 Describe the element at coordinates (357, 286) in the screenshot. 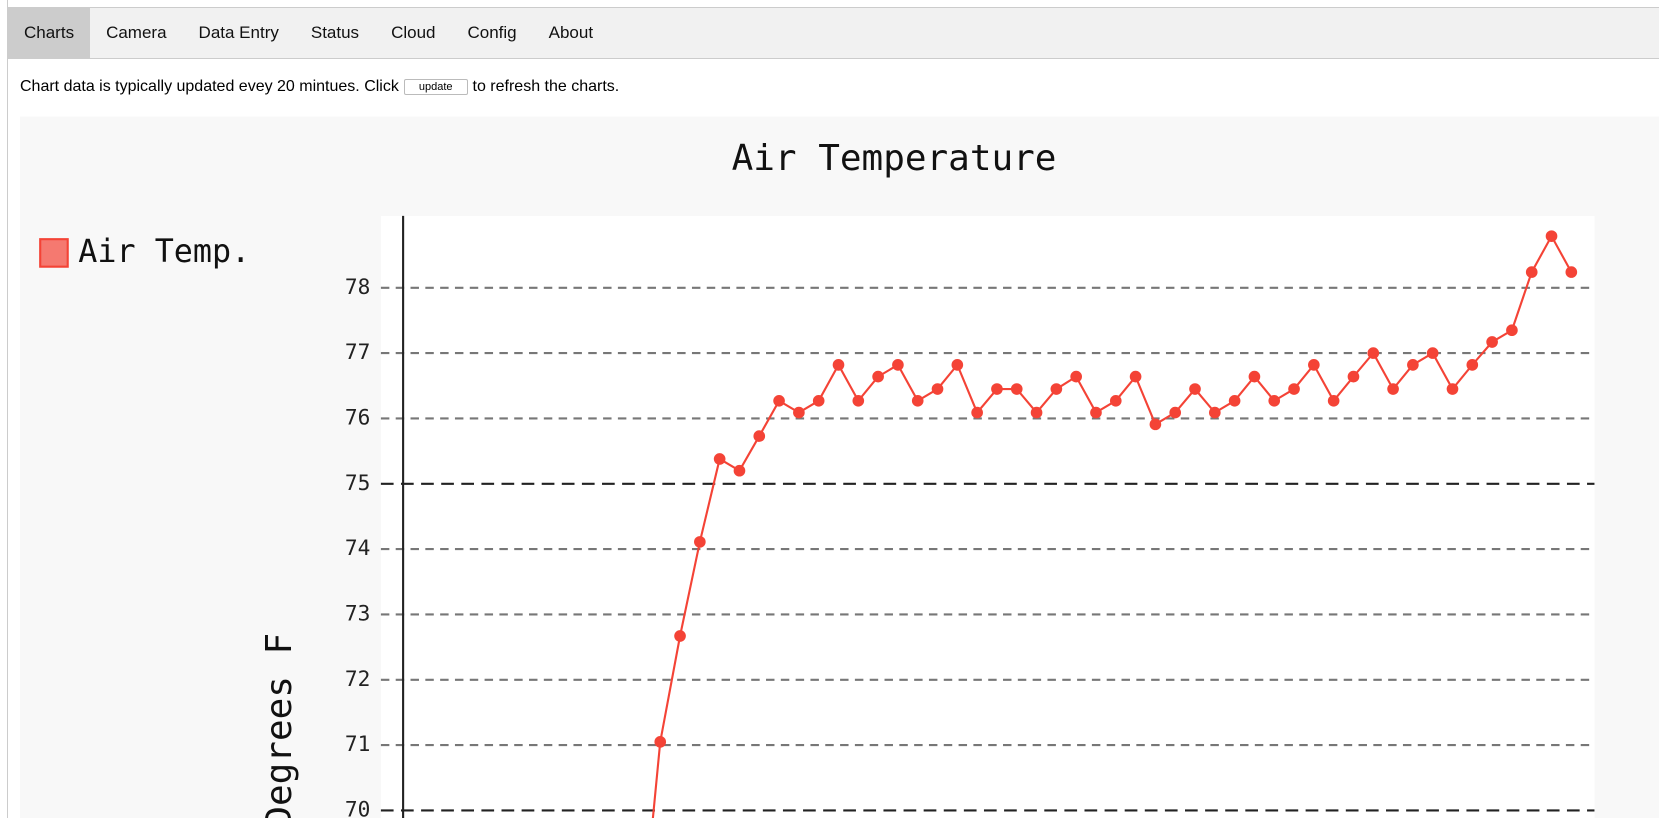

I see `y-tick-label: 78` at that location.